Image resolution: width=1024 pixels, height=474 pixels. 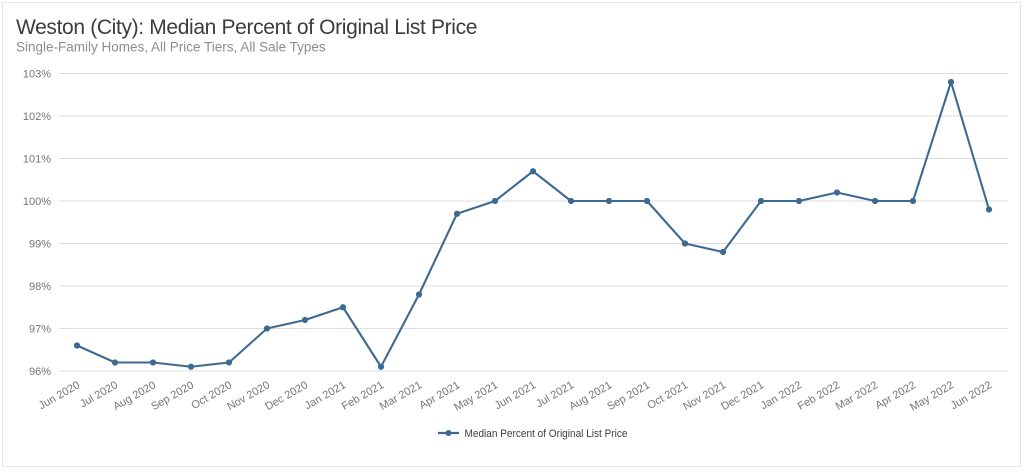 I want to click on svg-text: 99%, so click(x=40, y=245).